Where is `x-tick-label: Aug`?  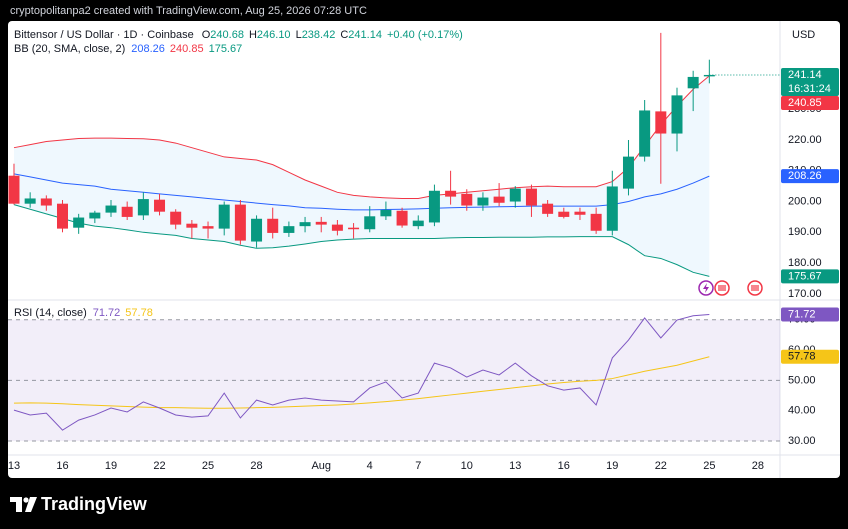 x-tick-label: Aug is located at coordinates (321, 466).